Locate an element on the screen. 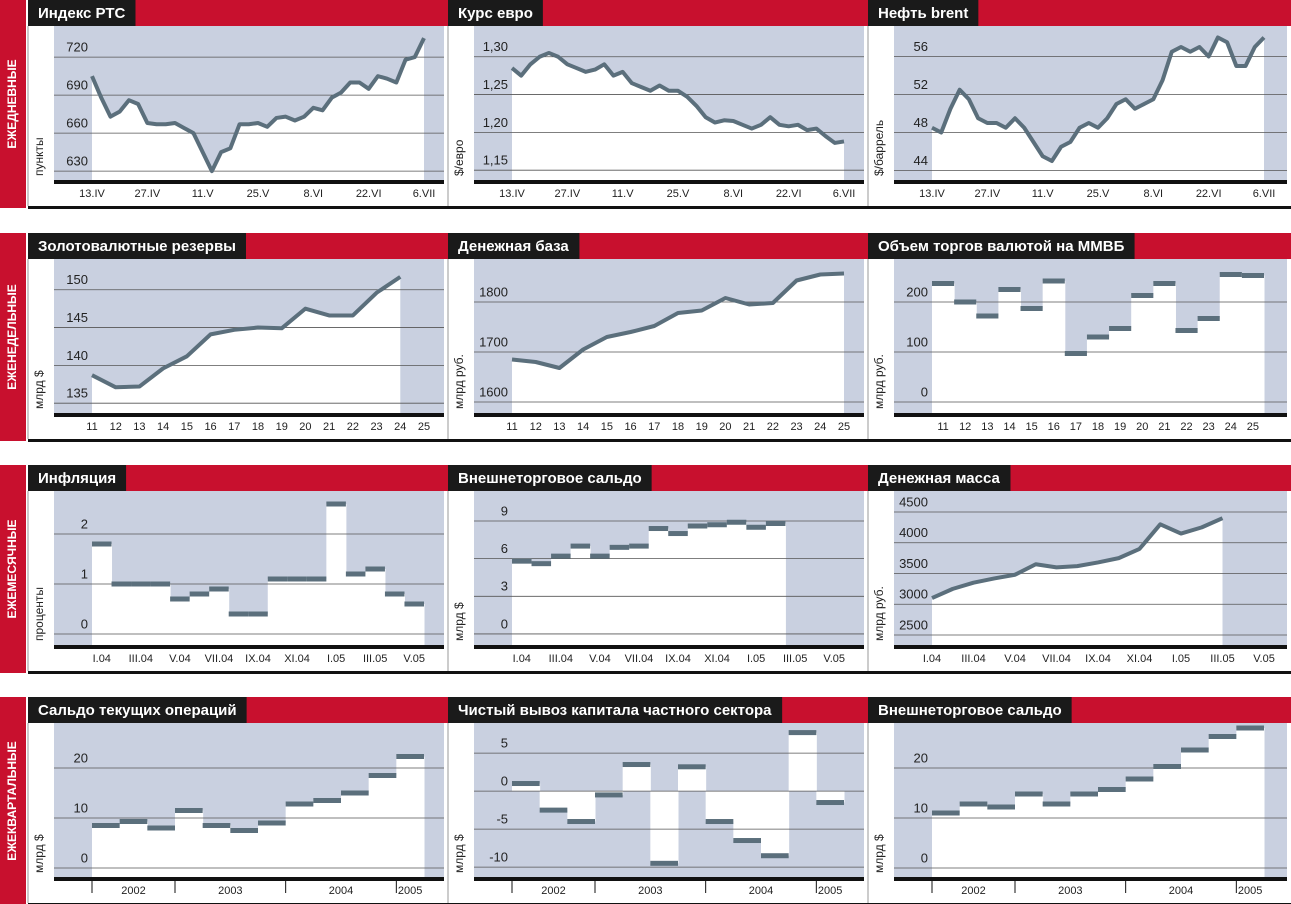 Image resolution: width=1291 pixels, height=904 pixels. x-tick-label: 2004 is located at coordinates (1181, 891).